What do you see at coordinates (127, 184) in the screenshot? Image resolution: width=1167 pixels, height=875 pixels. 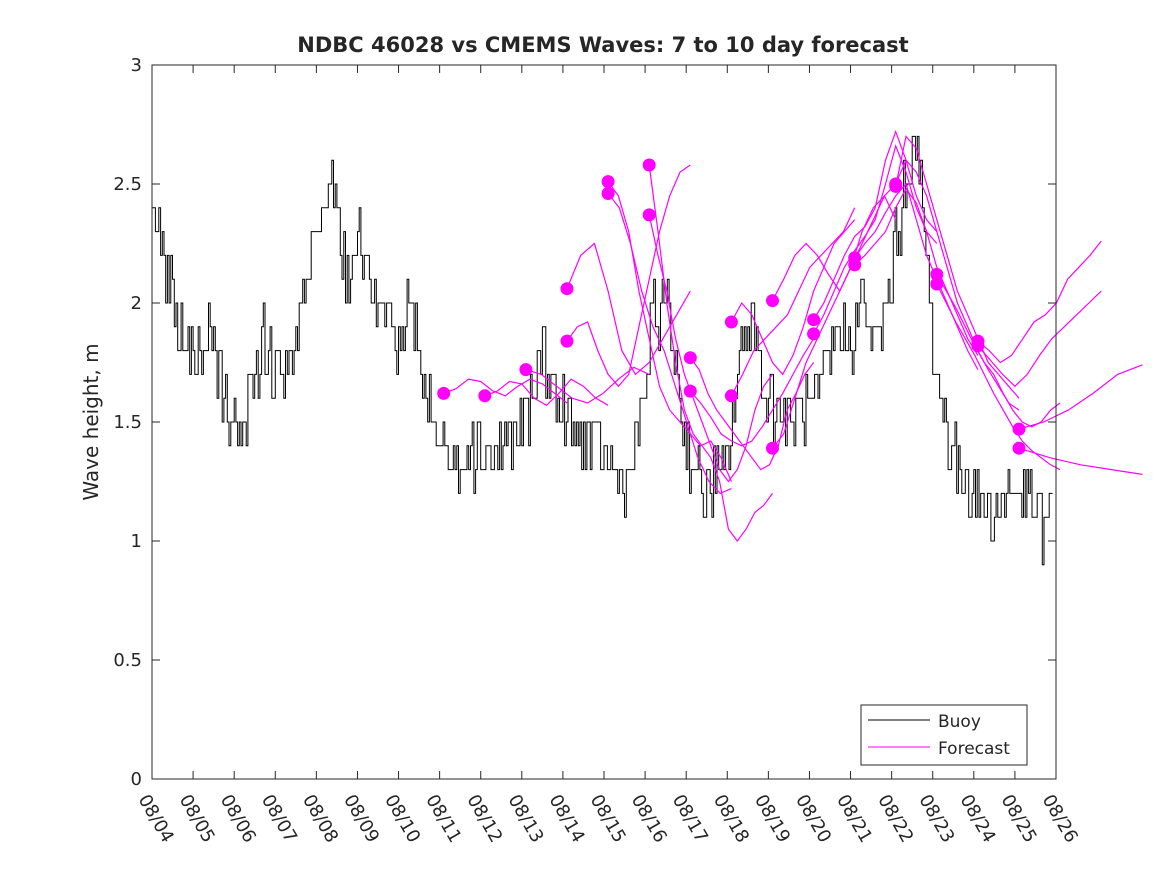 I see `y-tick-label: 2.5` at bounding box center [127, 184].